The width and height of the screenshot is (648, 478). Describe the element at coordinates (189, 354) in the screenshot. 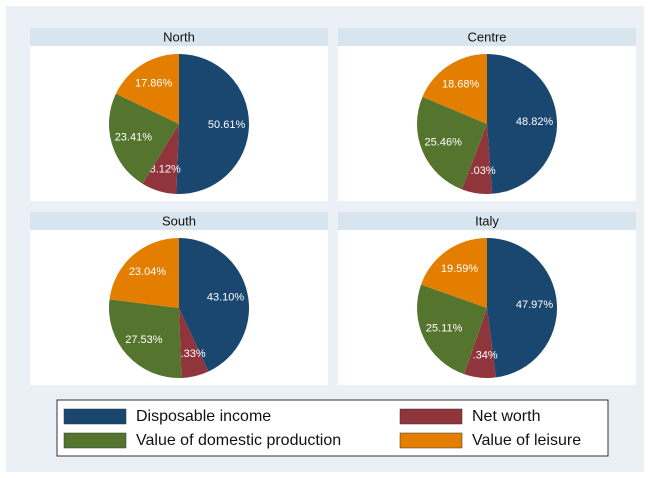

I see `slice-label: 6.33%` at that location.